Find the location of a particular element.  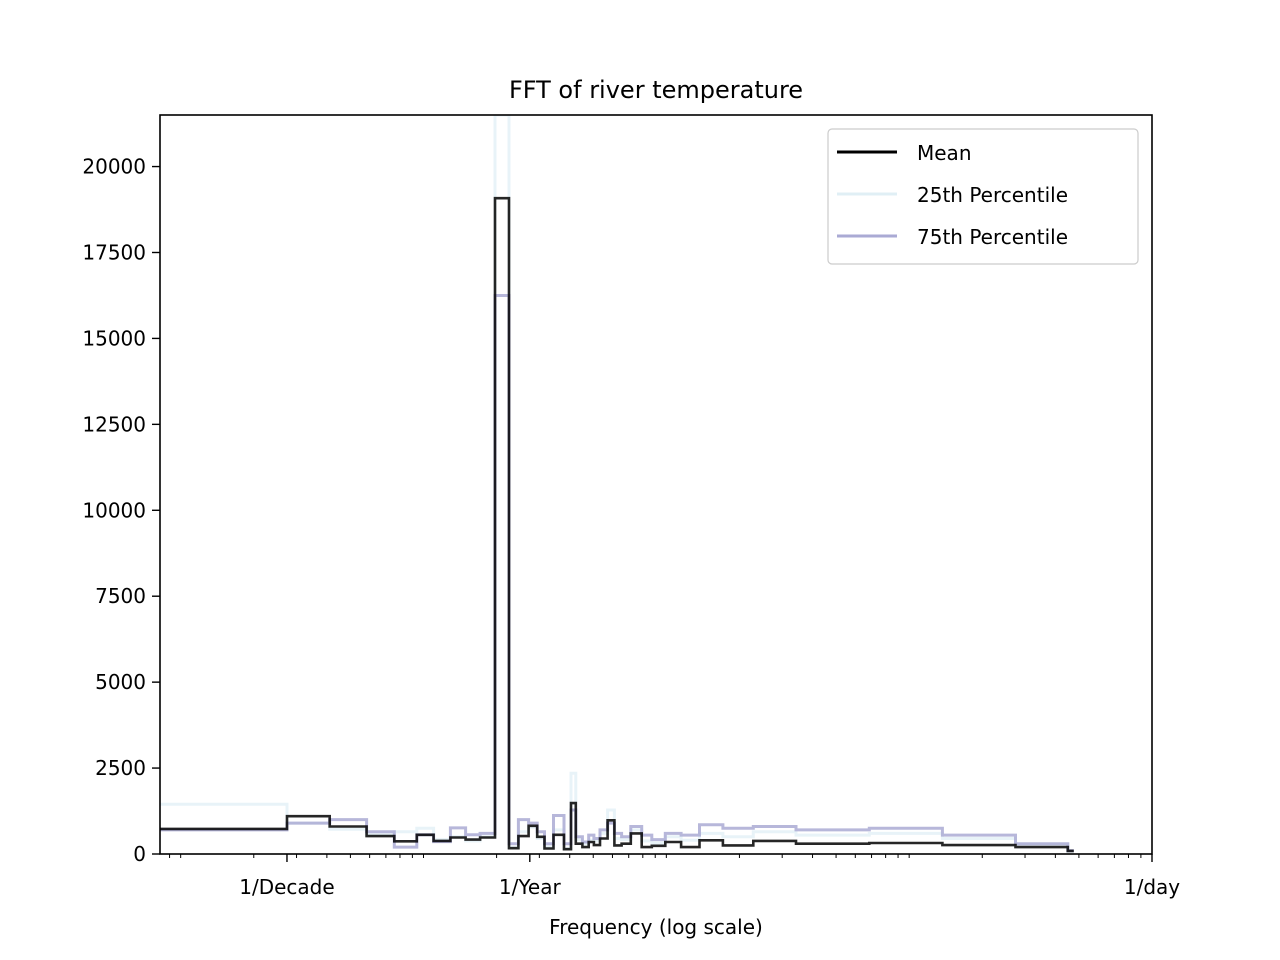

x-tick-label: 1/day is located at coordinates (1152, 887).